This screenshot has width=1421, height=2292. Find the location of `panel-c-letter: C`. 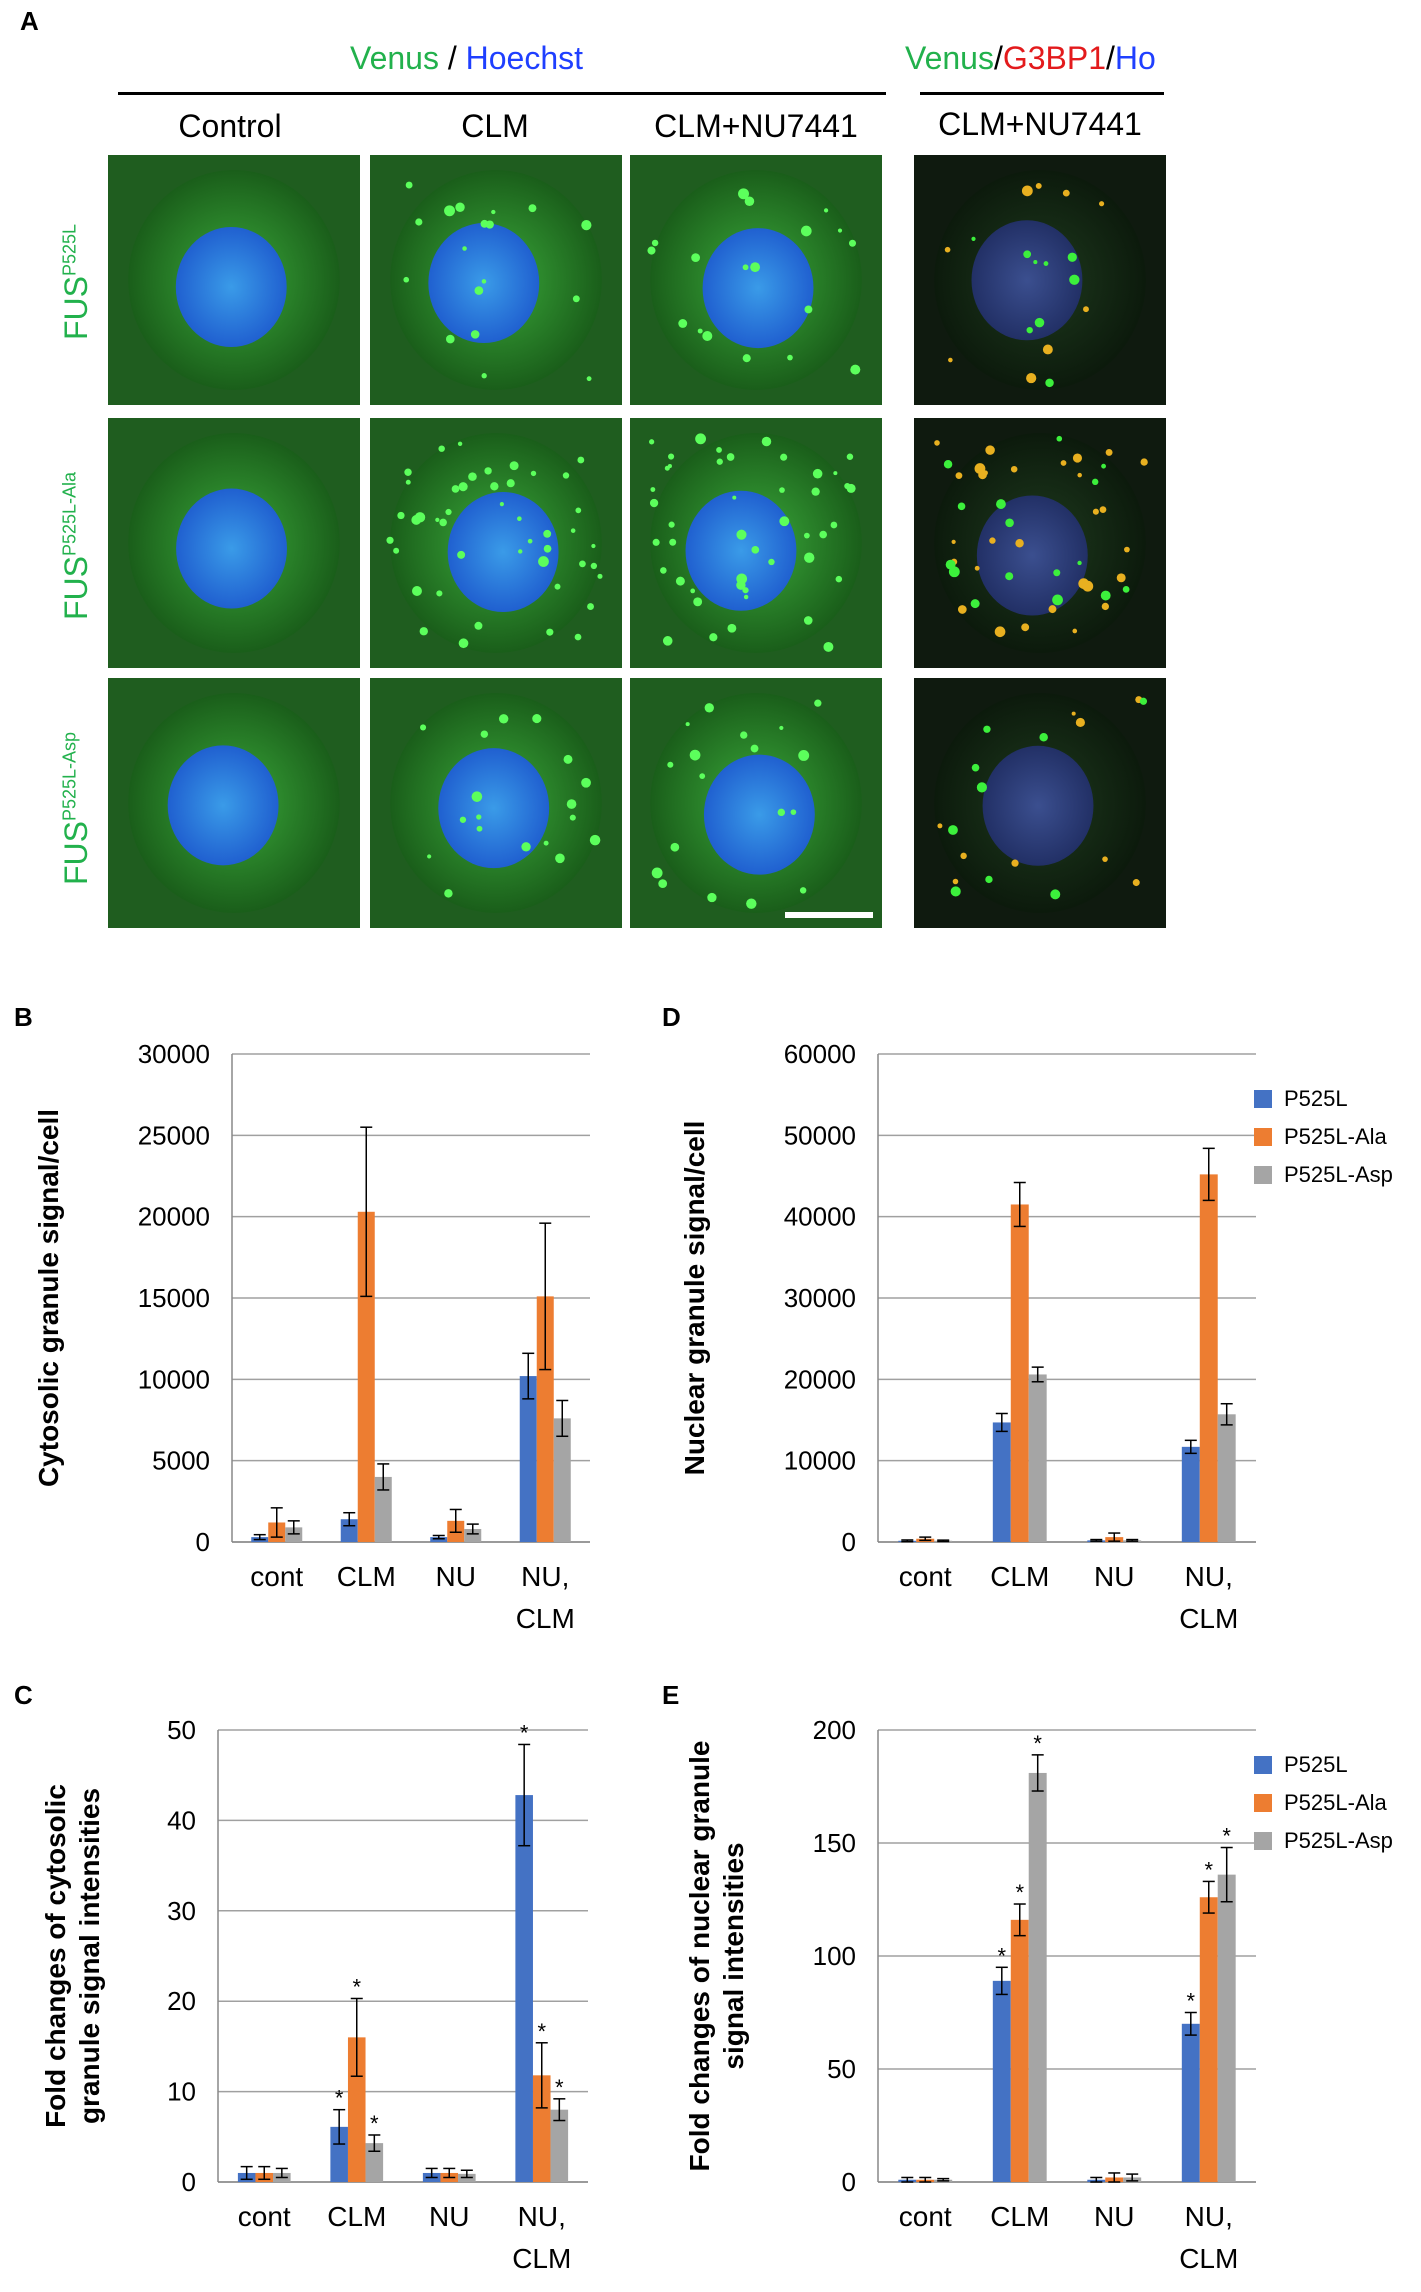

panel-c-letter: C is located at coordinates (23, 1695).